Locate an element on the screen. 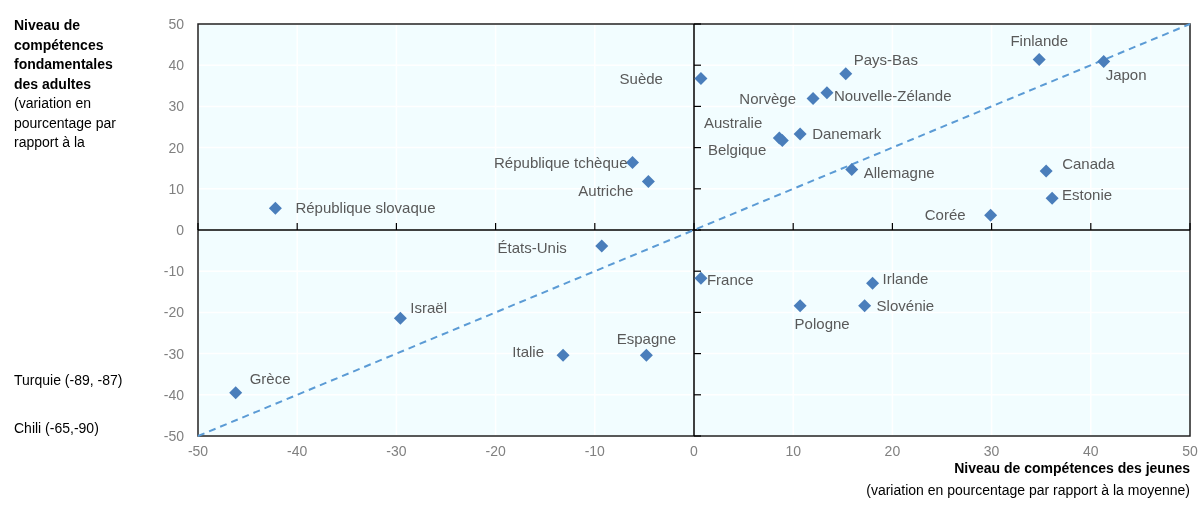 The width and height of the screenshot is (1202, 526). annotation: Allemagne is located at coordinates (899, 172).